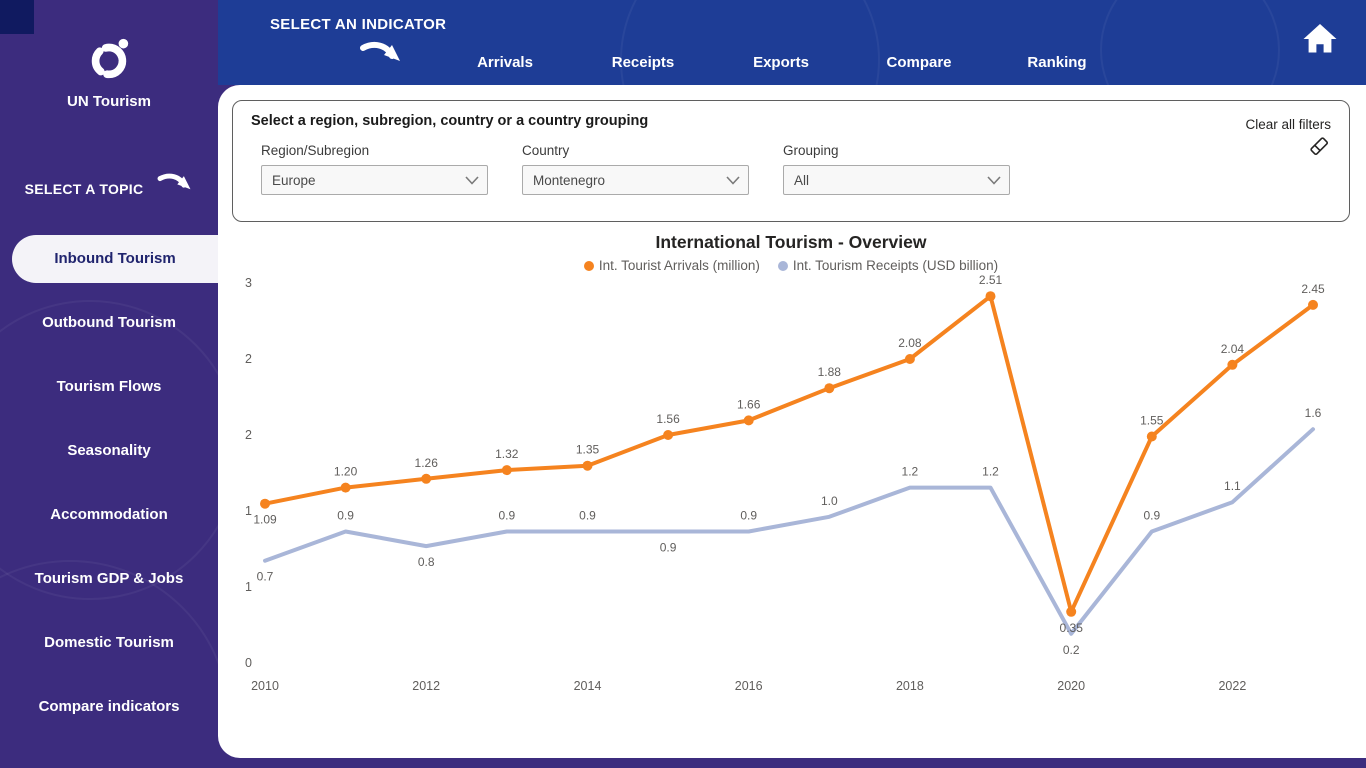 Image resolution: width=1366 pixels, height=768 pixels. Describe the element at coordinates (380, 59) in the screenshot. I see `indicator-arrow-icon` at that location.